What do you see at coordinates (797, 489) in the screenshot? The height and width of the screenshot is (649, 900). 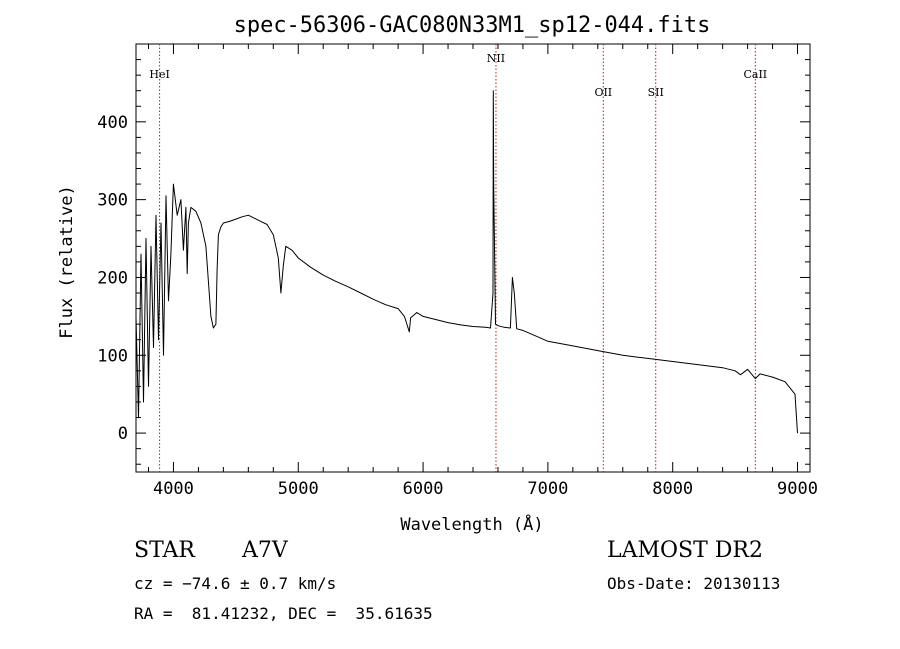 I see `x-tick-label: 9000` at bounding box center [797, 489].